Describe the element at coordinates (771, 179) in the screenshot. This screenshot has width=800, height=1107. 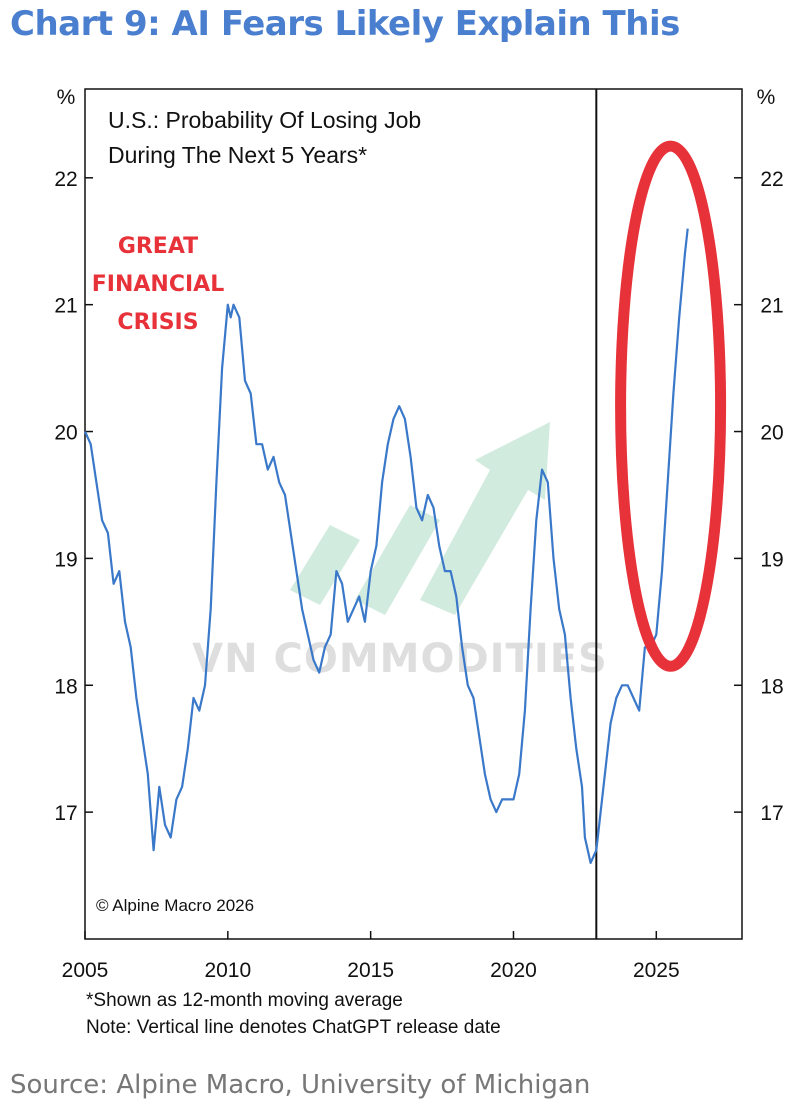
I see `y-tick-label-right-22: 22` at that location.